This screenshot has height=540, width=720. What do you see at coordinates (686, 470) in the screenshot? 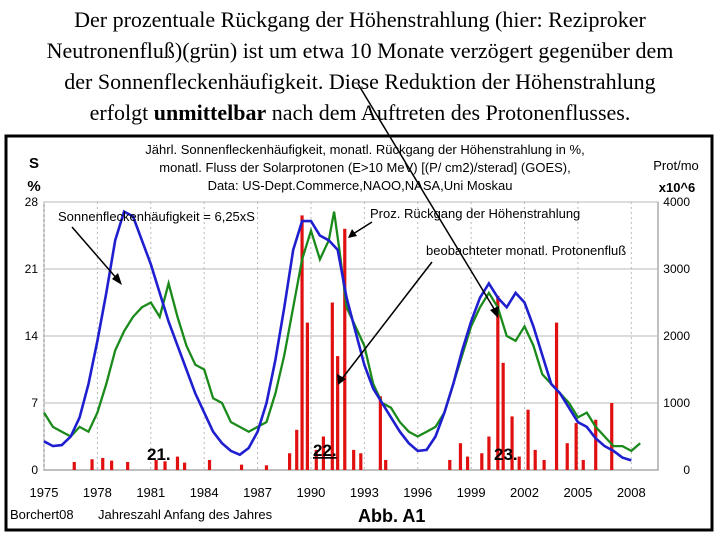
I see `right-tick-label: 0` at bounding box center [686, 470].